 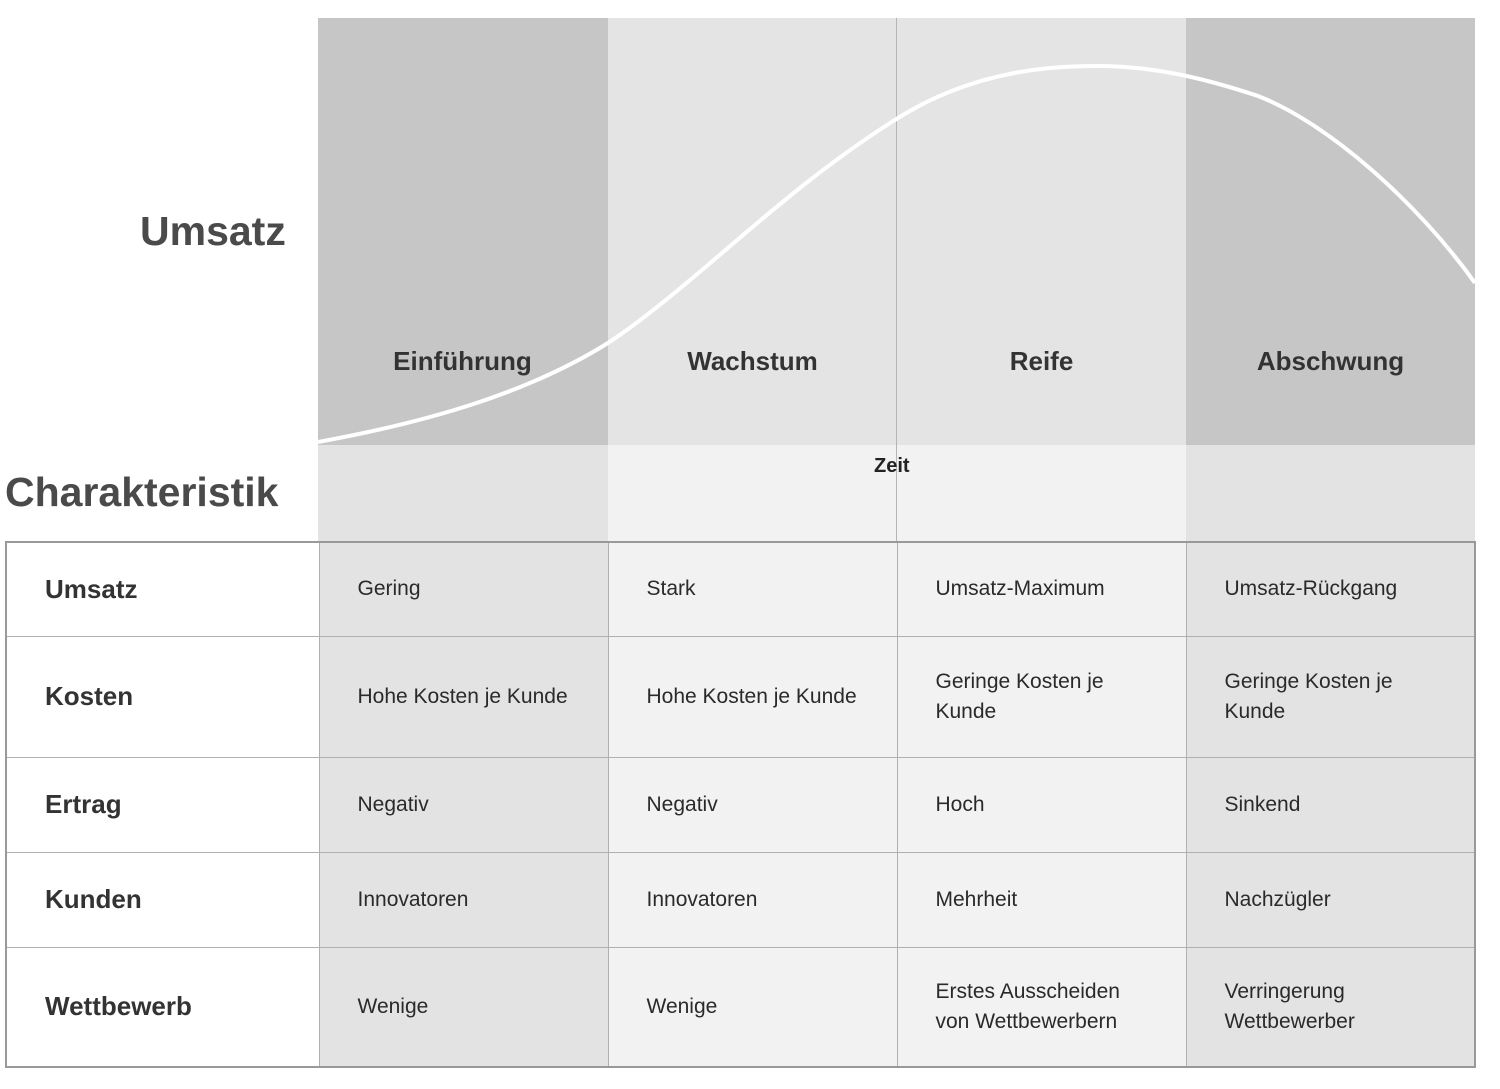 I want to click on row-header-umsatz: Umsatz, so click(x=162, y=589).